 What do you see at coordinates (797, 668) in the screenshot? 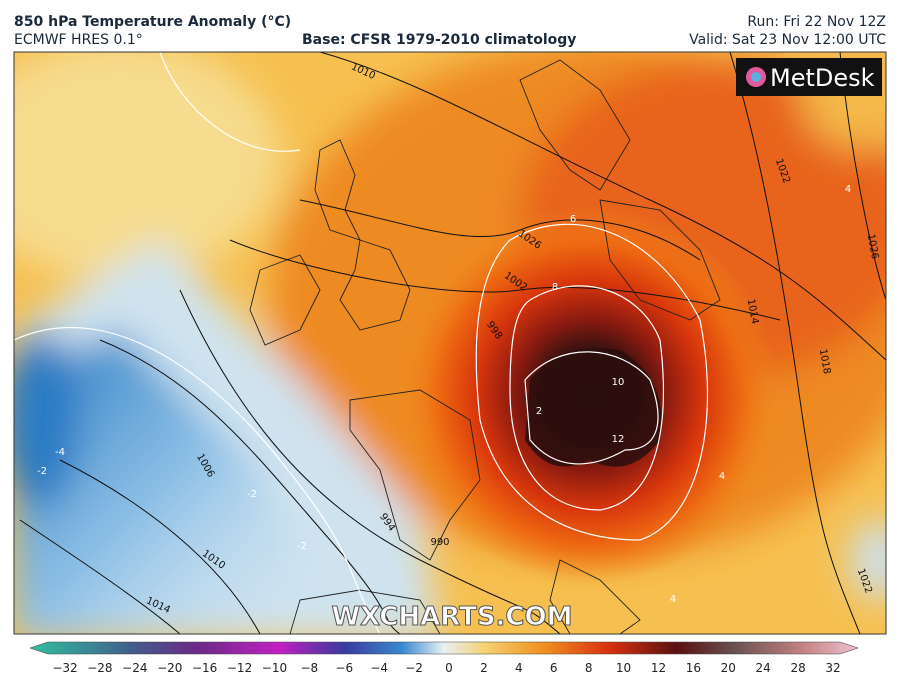
I see `colorbar-tick-label: 28` at bounding box center [797, 668].